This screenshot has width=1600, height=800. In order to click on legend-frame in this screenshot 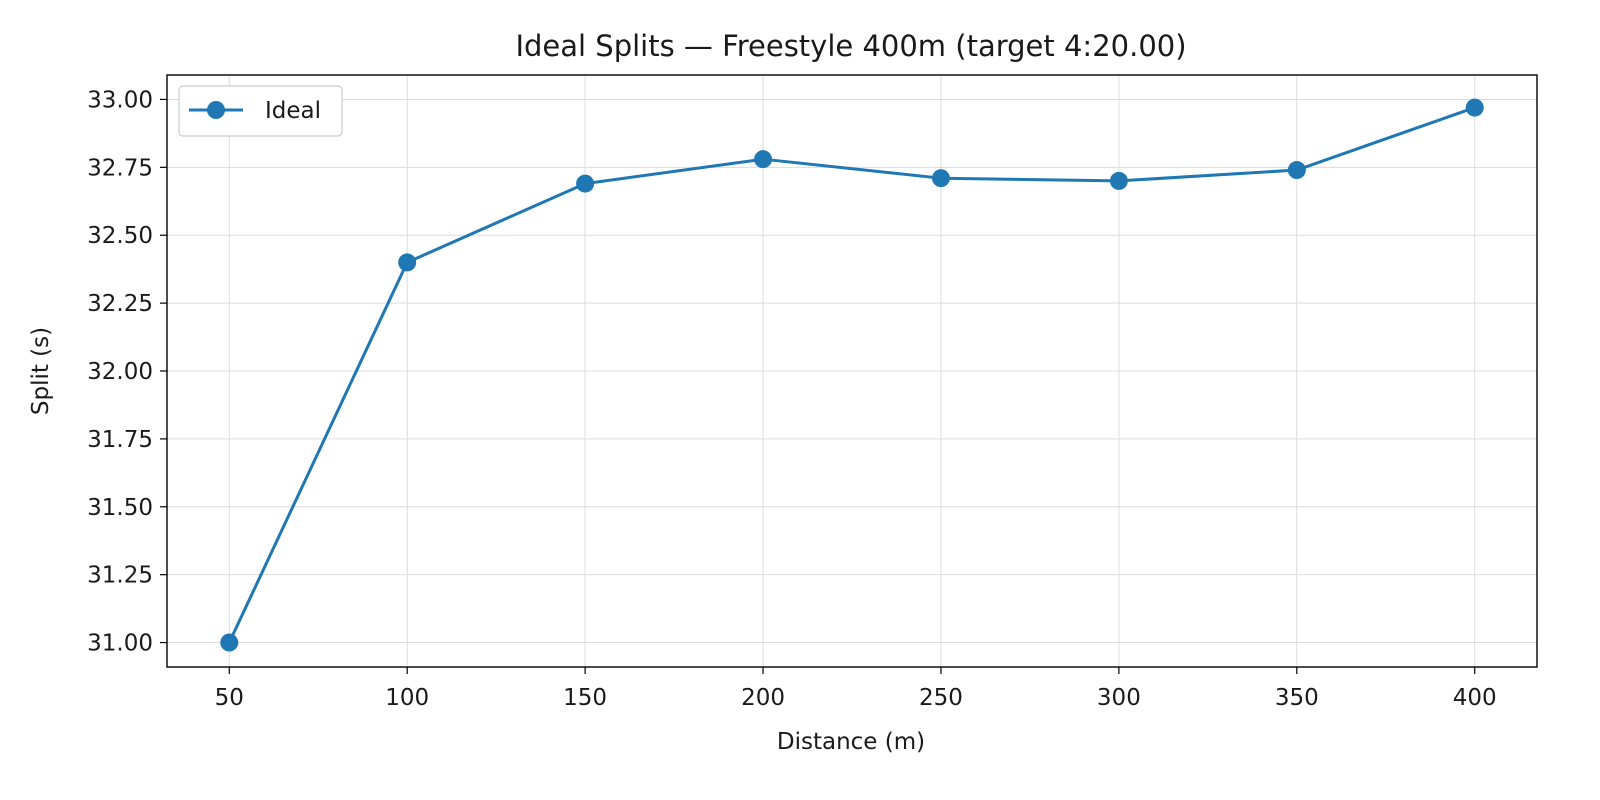, I will do `click(260, 111)`.